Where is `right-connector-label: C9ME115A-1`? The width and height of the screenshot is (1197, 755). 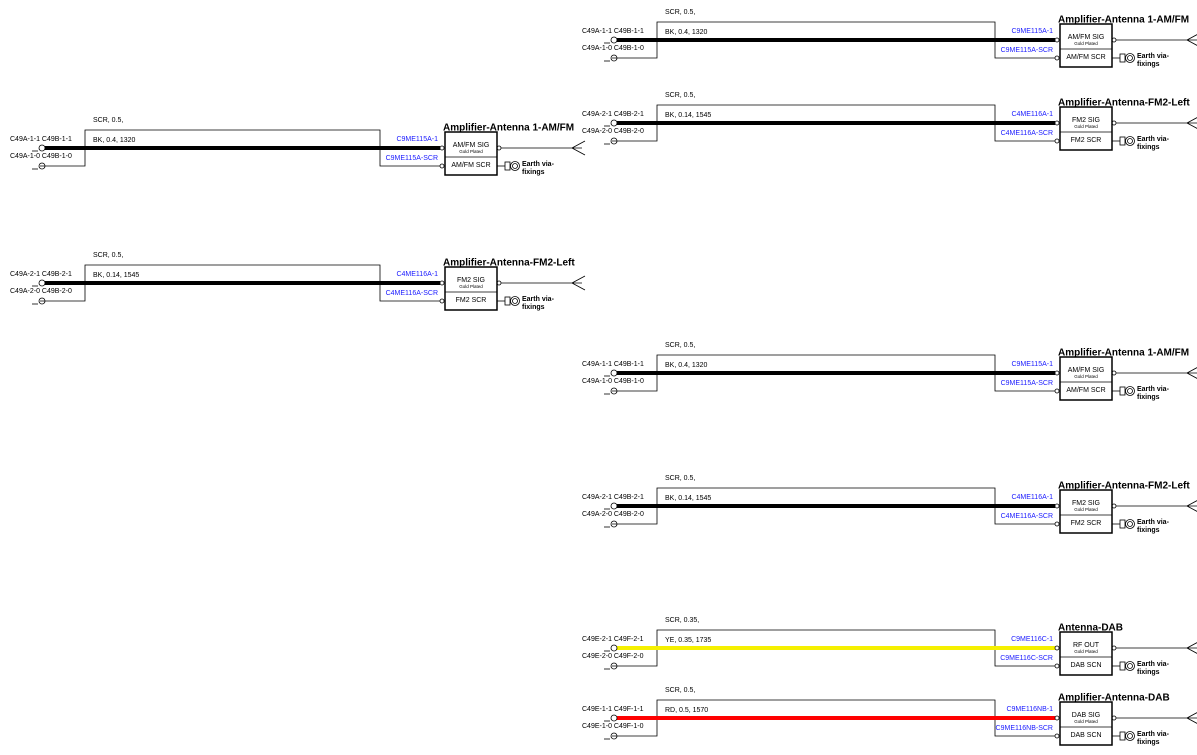
right-connector-label: C9ME115A-1 is located at coordinates (417, 139).